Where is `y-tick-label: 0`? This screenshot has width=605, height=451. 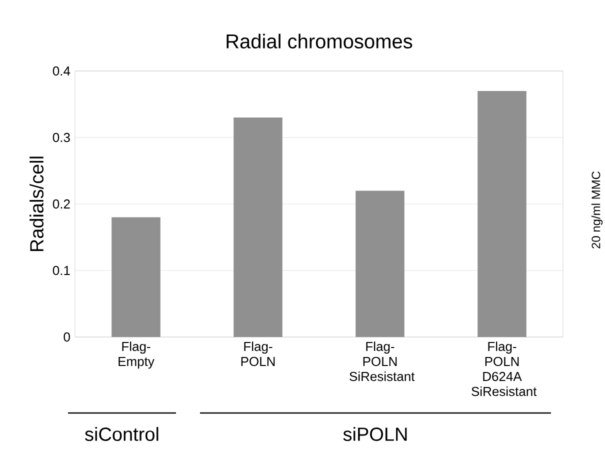 y-tick-label: 0 is located at coordinates (67, 337).